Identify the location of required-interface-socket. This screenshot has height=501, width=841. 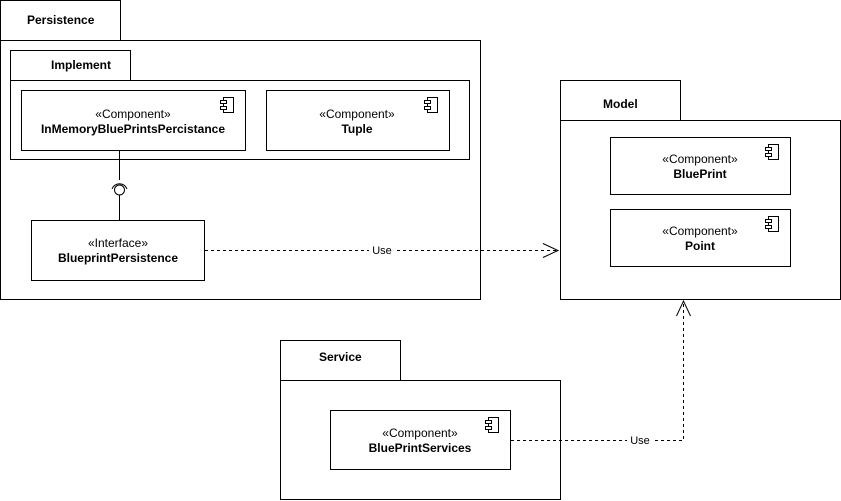
(119, 186).